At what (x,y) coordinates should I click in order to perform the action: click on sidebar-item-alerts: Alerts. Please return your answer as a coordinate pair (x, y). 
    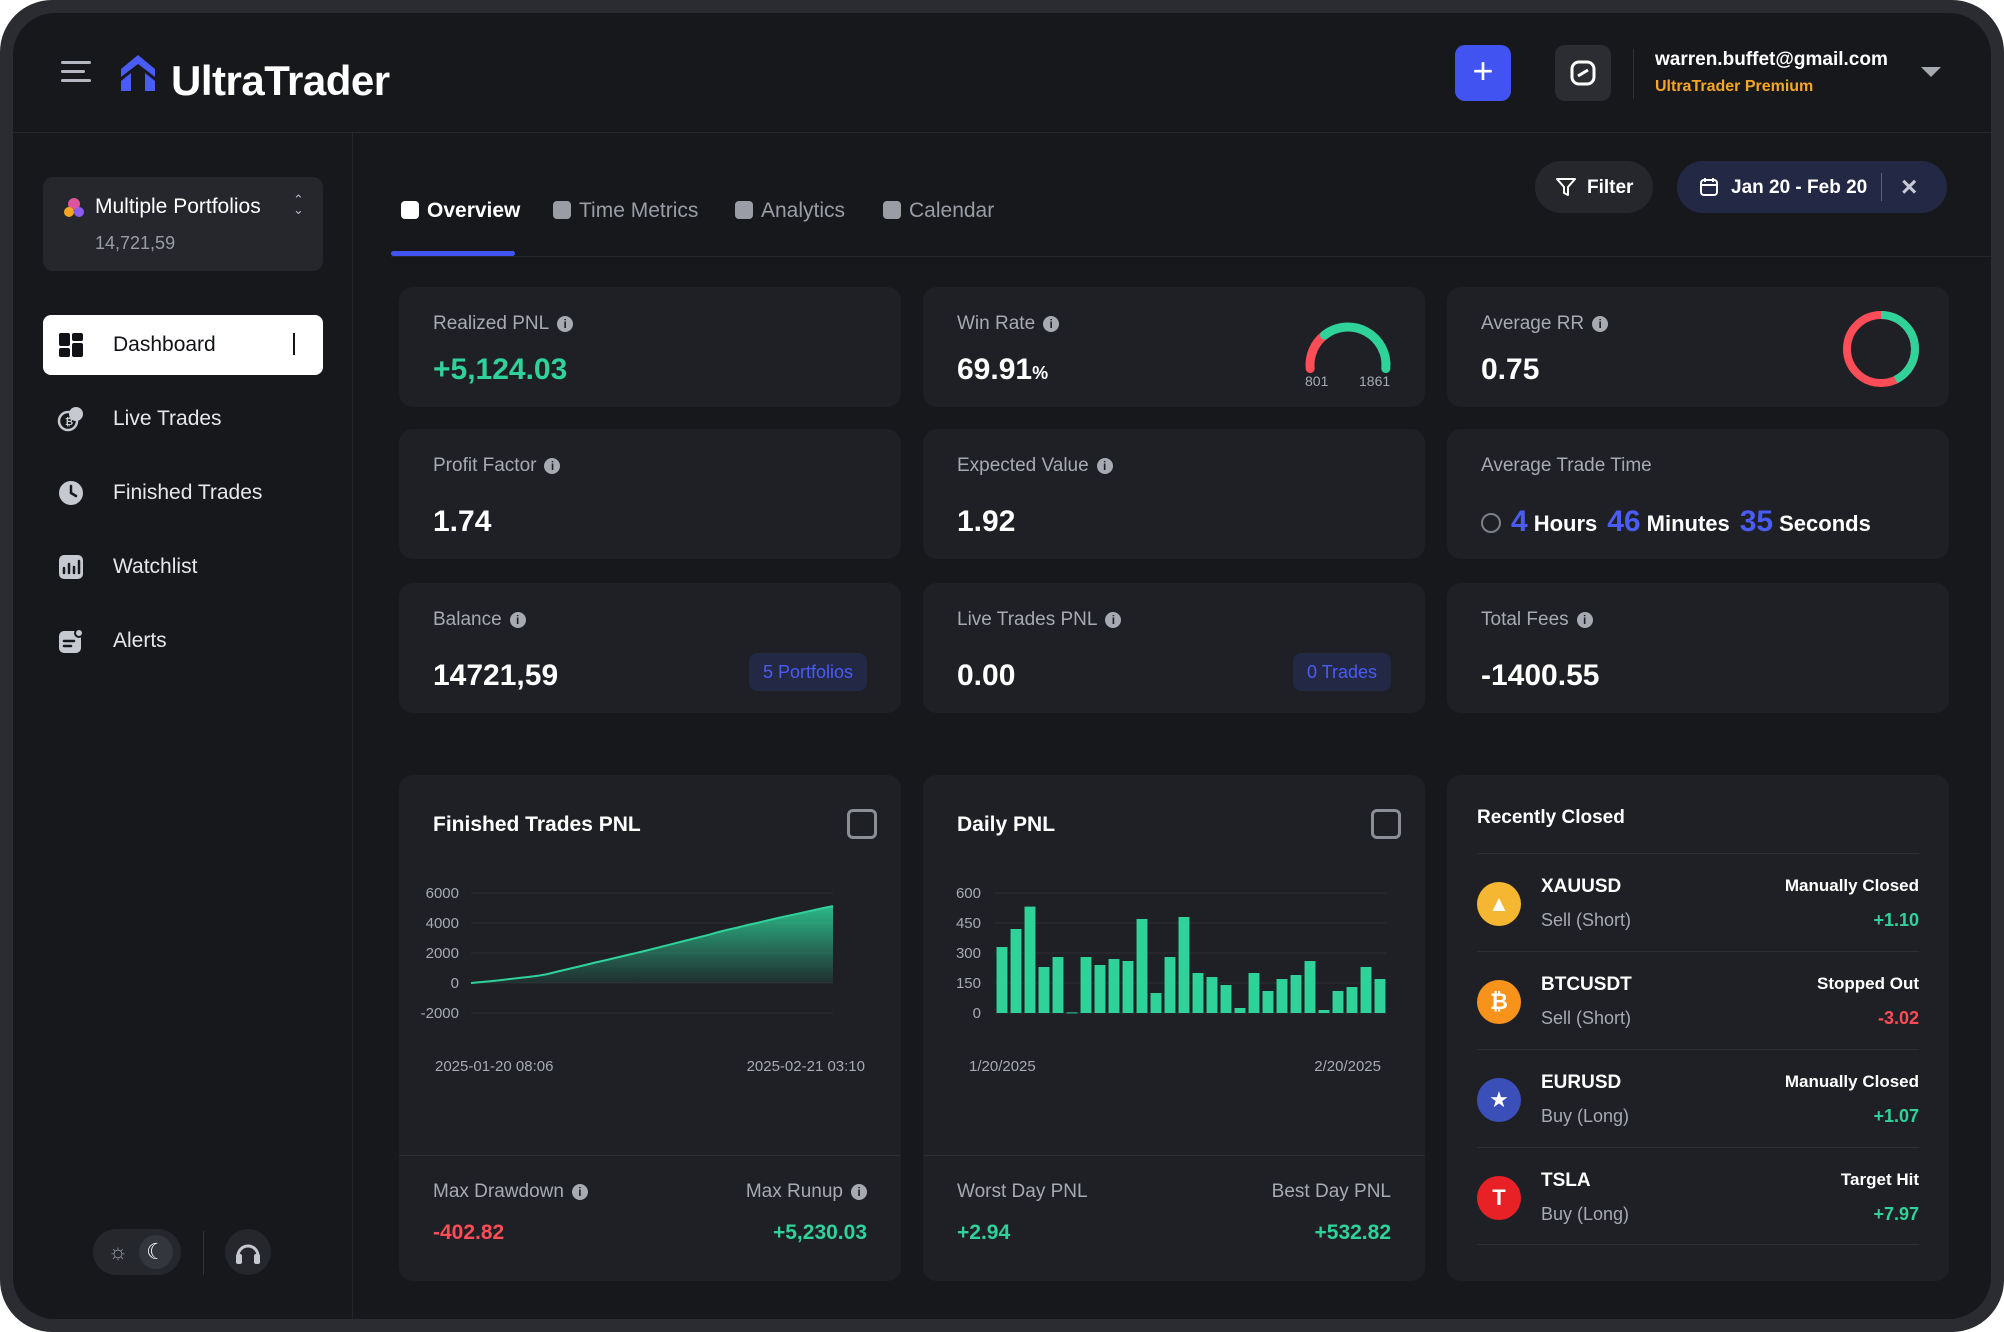
    Looking at the image, I should click on (183, 641).